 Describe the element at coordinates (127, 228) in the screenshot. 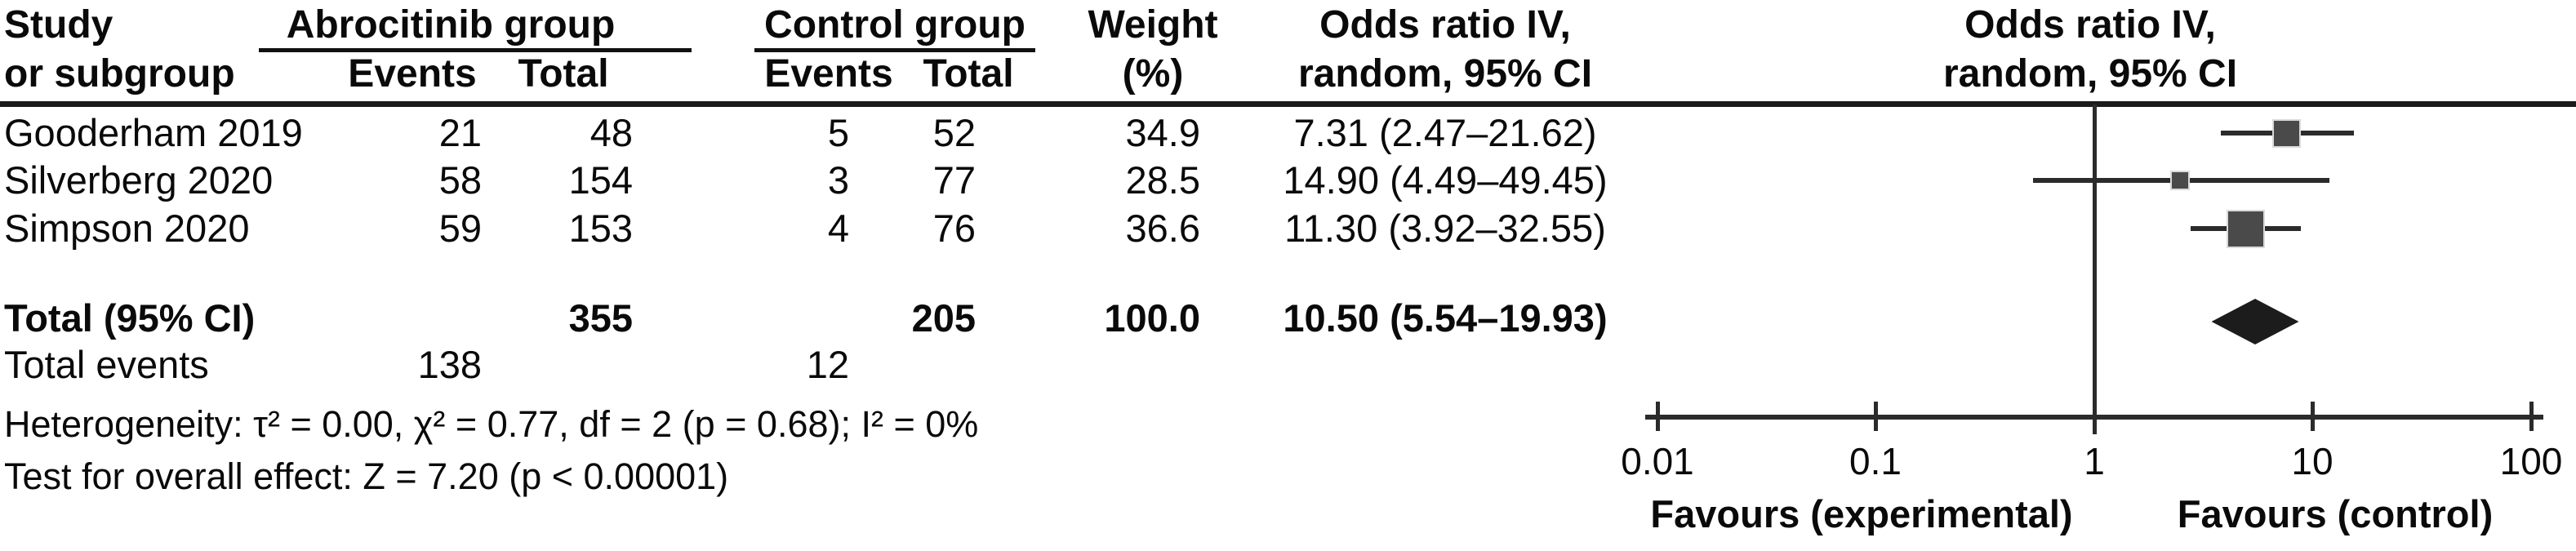

I see `study-name: Simpson 2020` at that location.